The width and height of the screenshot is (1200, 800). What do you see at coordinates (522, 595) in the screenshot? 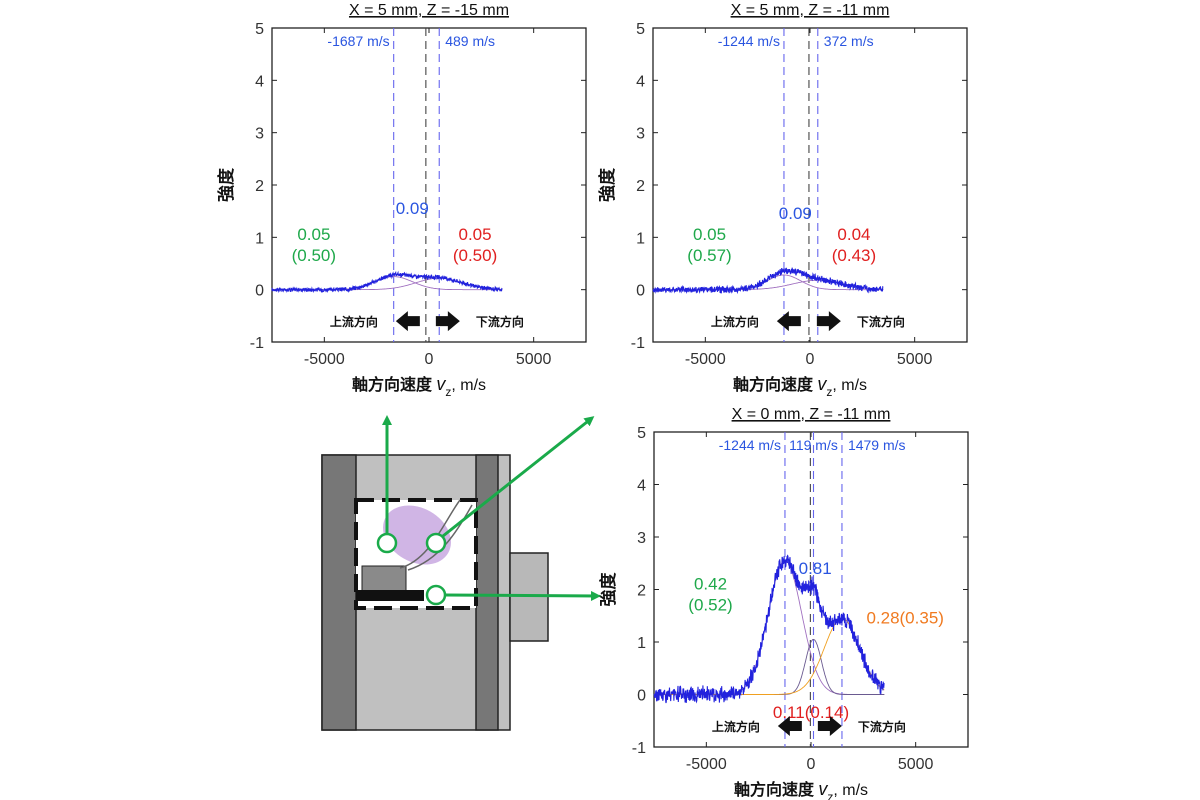
I see `arrow-to-lower-right-chart` at bounding box center [522, 595].